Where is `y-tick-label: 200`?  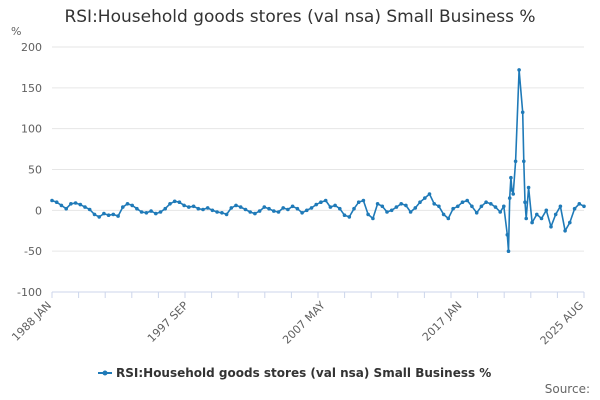
y-tick-label: 200 is located at coordinates (31, 47).